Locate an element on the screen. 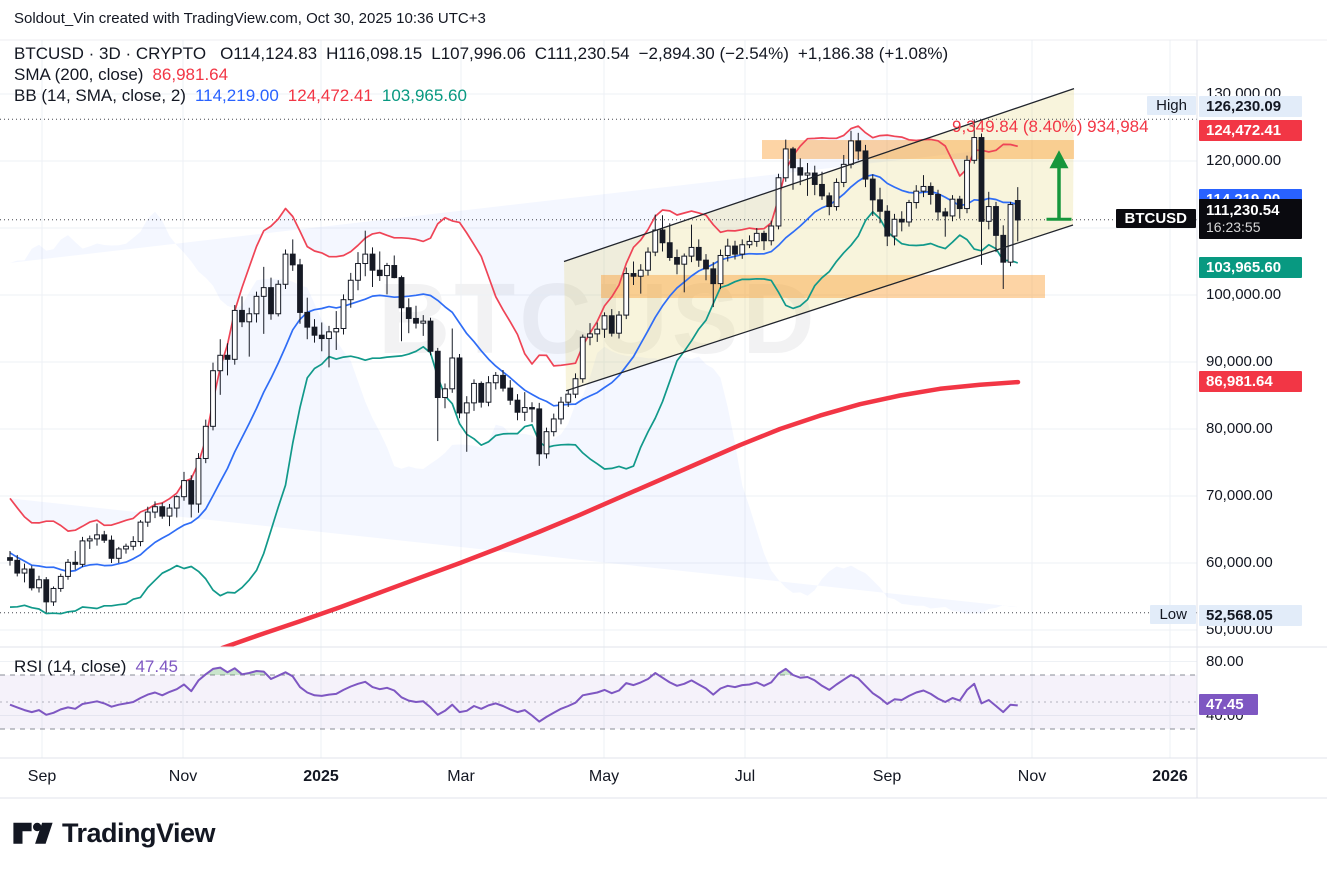 The height and width of the screenshot is (874, 1327). symbol-watermark: BTCUSD is located at coordinates (598, 319).